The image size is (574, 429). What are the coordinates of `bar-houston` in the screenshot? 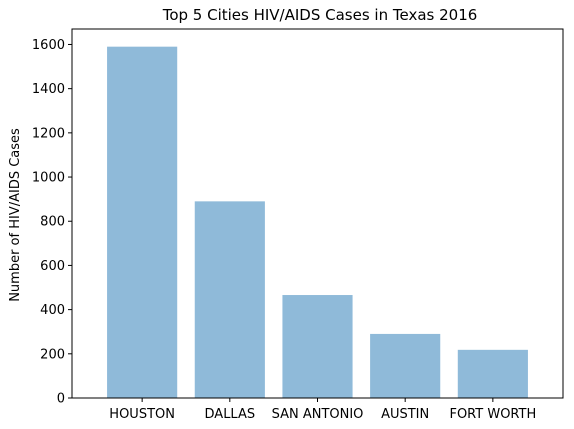 It's located at (142, 222).